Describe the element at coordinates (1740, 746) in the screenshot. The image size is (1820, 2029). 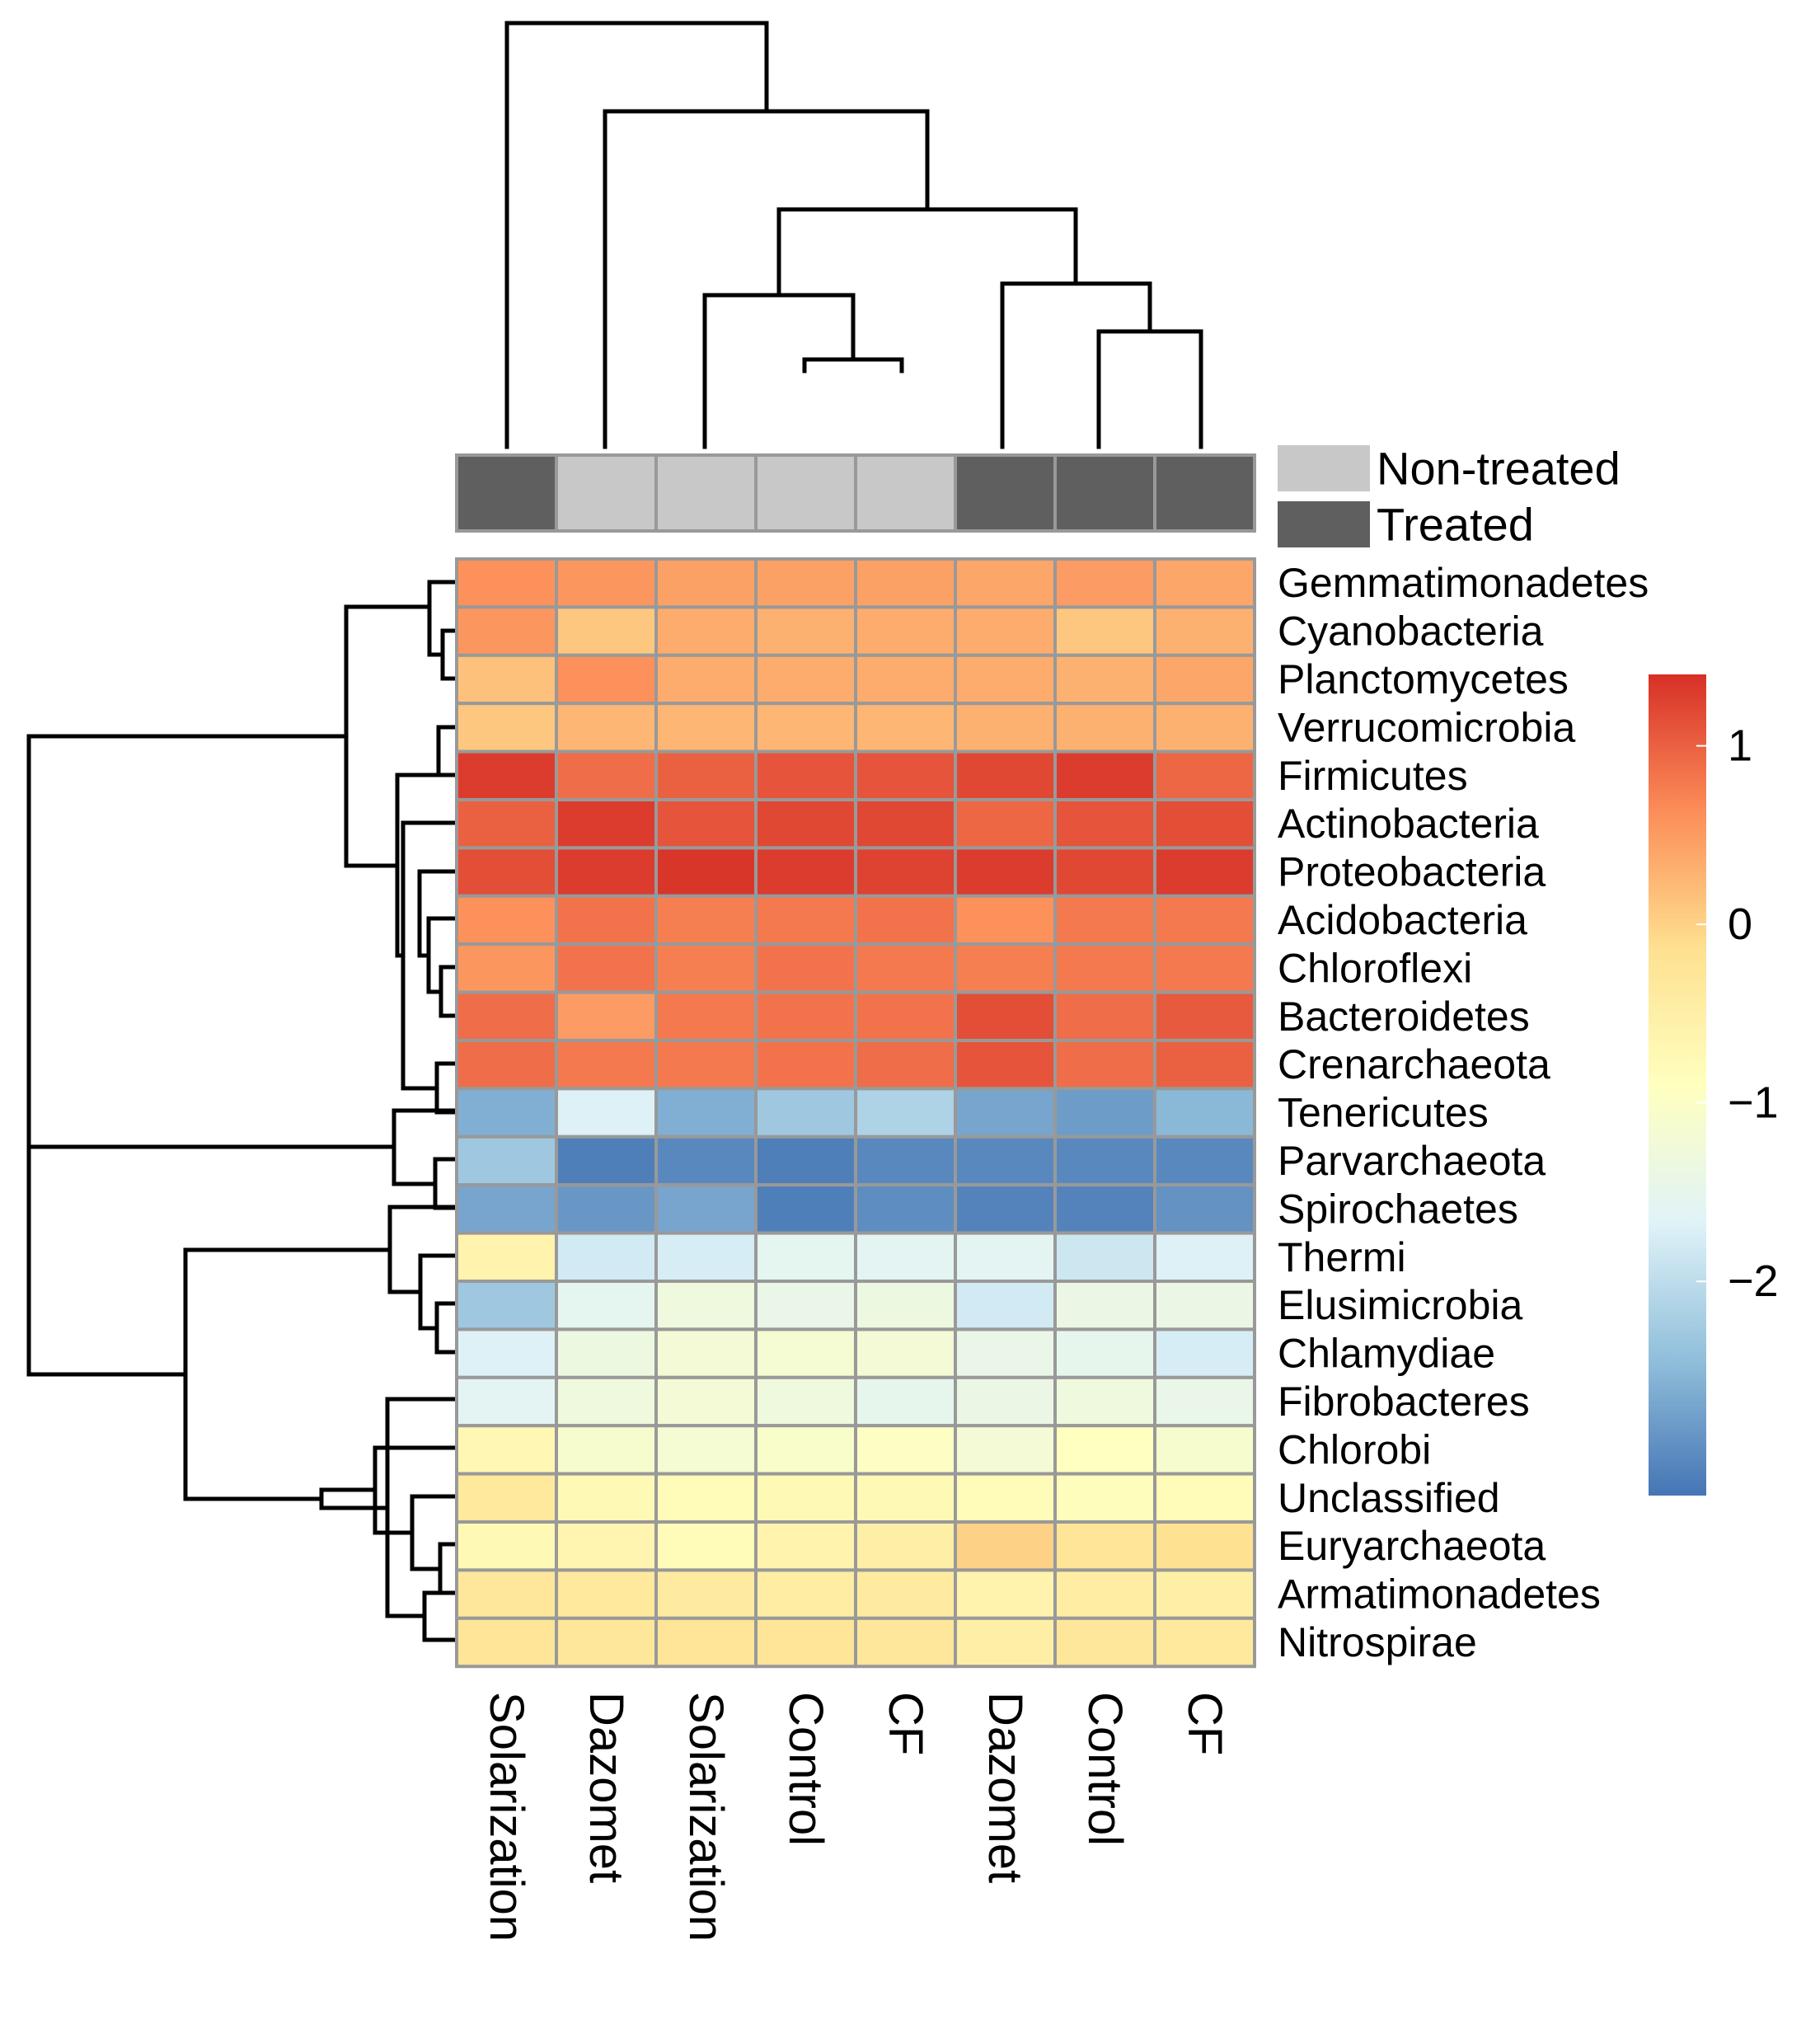
I see `colorbar-tick-label: 1` at that location.